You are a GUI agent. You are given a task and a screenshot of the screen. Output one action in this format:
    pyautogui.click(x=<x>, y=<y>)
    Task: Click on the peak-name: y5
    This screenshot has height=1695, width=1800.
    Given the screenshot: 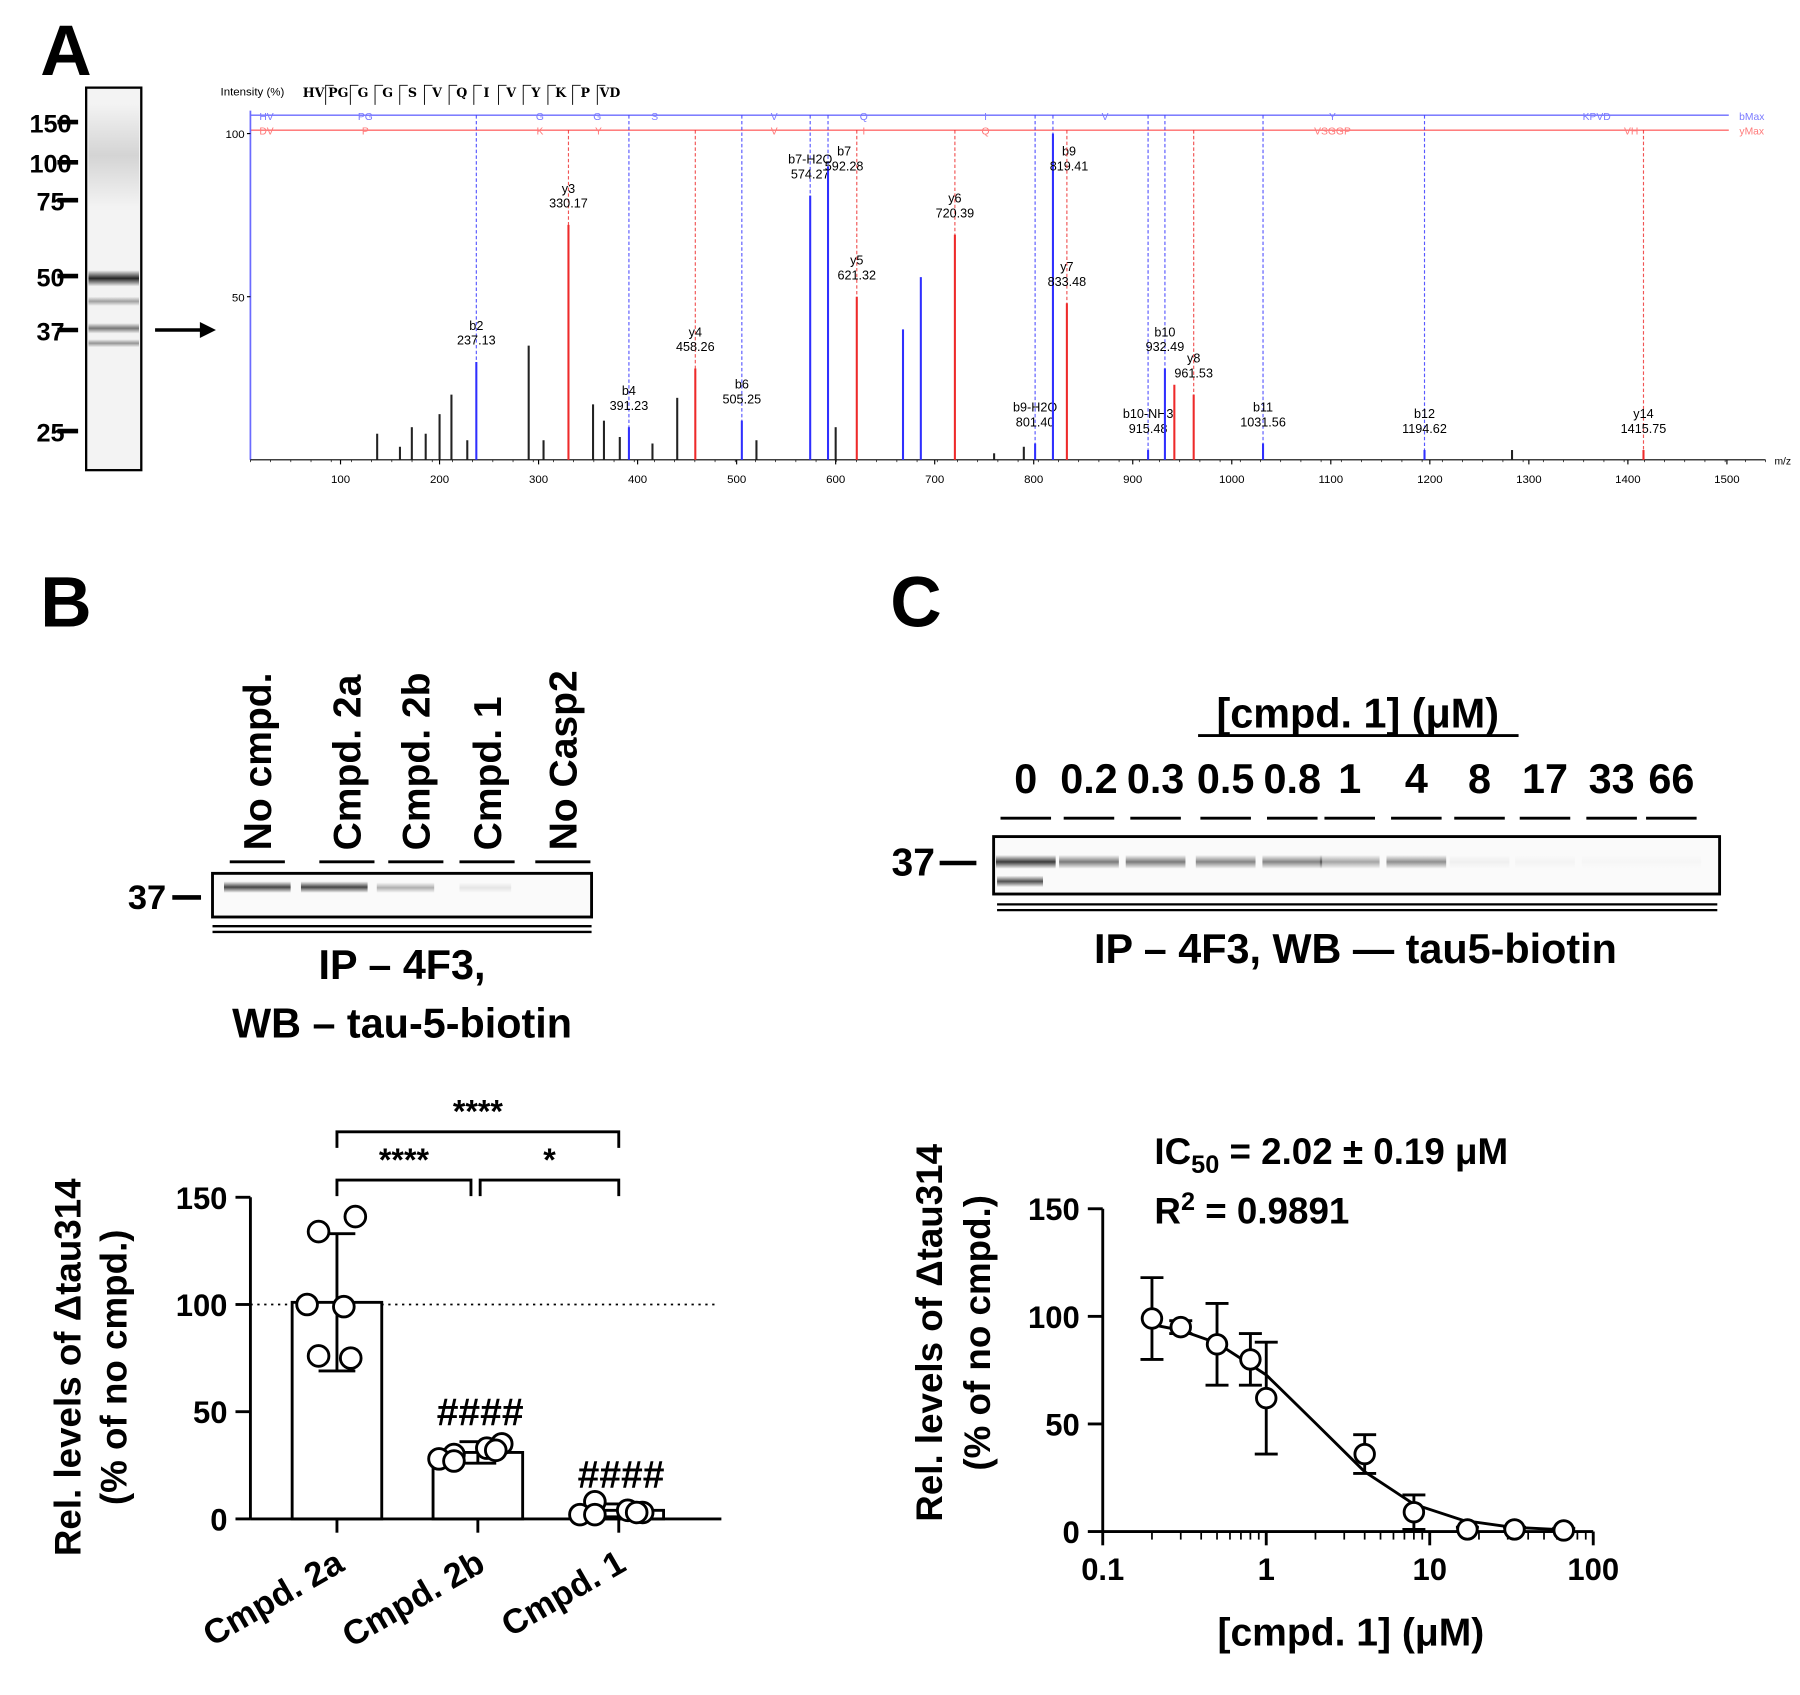 What is the action you would take?
    pyautogui.click(x=856, y=261)
    